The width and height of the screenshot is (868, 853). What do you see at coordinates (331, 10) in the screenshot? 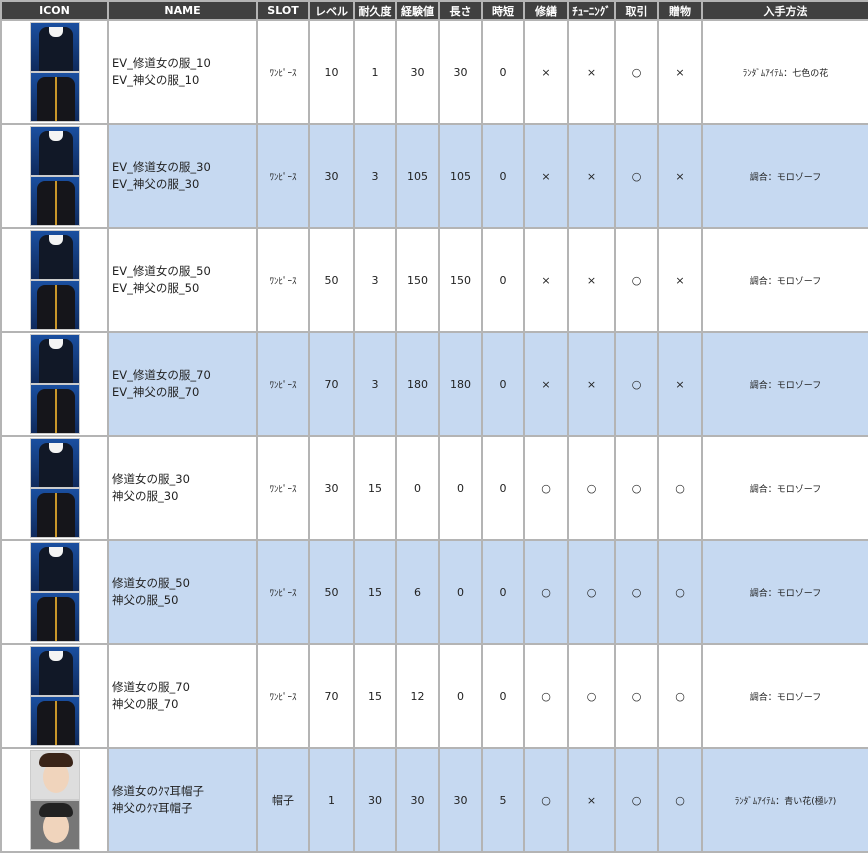
I see `column-header: レベル` at bounding box center [331, 10].